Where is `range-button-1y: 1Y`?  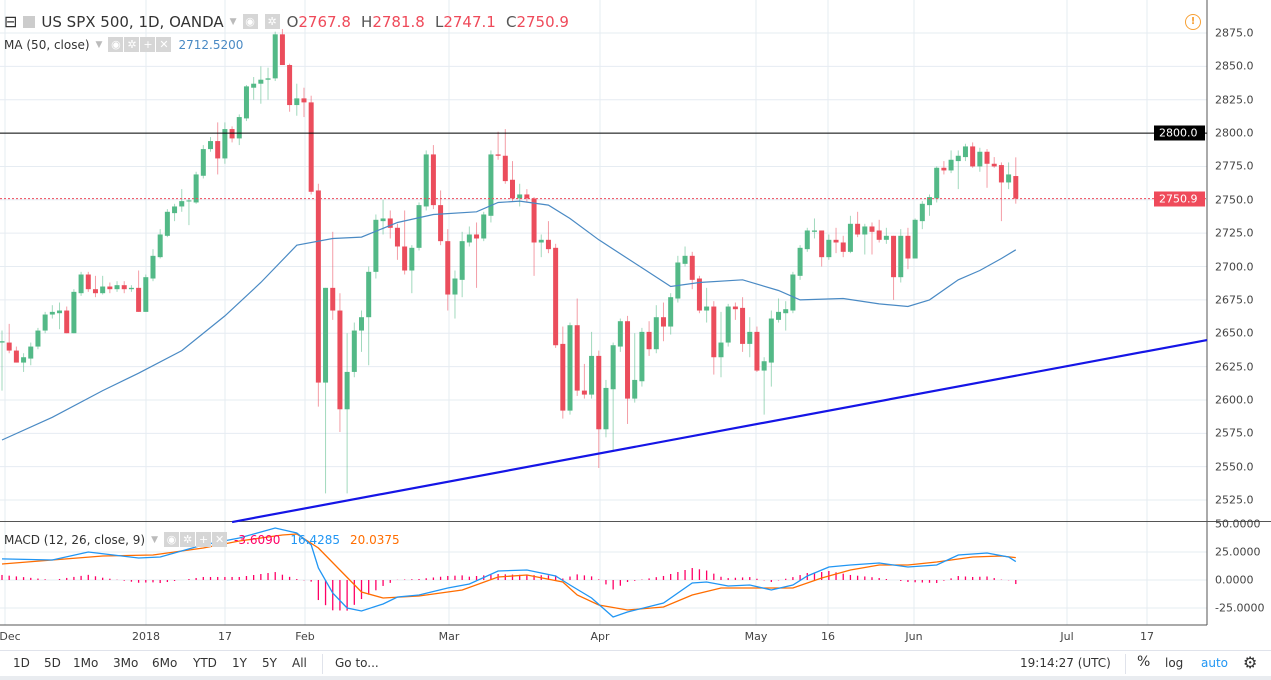 range-button-1y: 1Y is located at coordinates (239, 663).